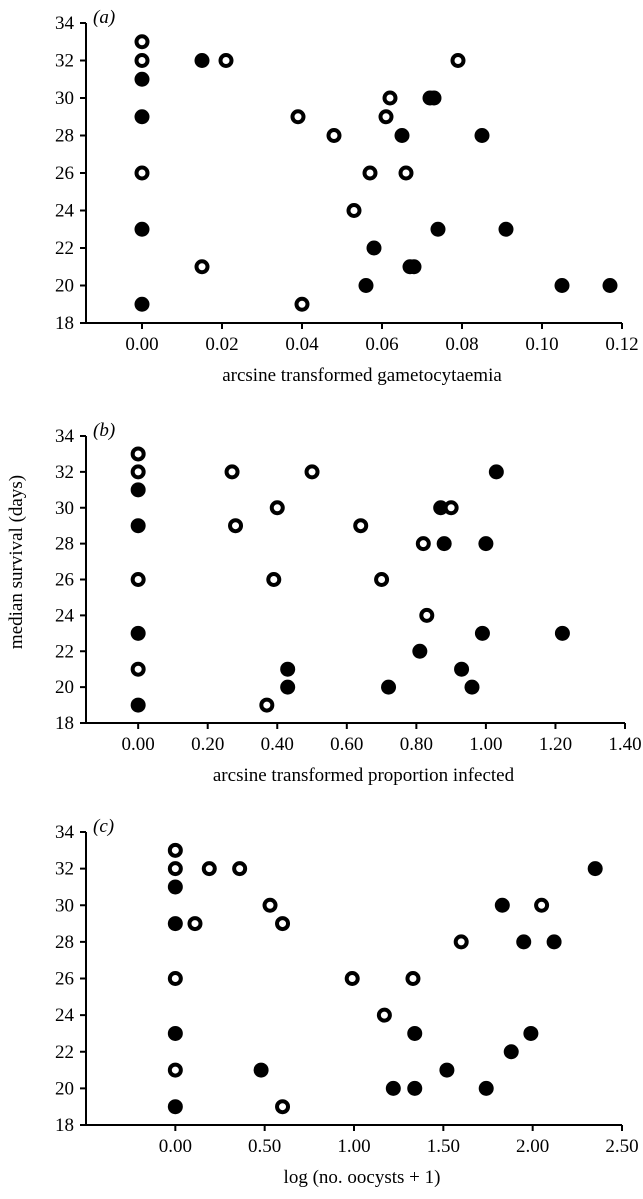 This screenshot has width=643, height=1199. Describe the element at coordinates (221, 344) in the screenshot. I see `x-tick-label: 0.02` at that location.